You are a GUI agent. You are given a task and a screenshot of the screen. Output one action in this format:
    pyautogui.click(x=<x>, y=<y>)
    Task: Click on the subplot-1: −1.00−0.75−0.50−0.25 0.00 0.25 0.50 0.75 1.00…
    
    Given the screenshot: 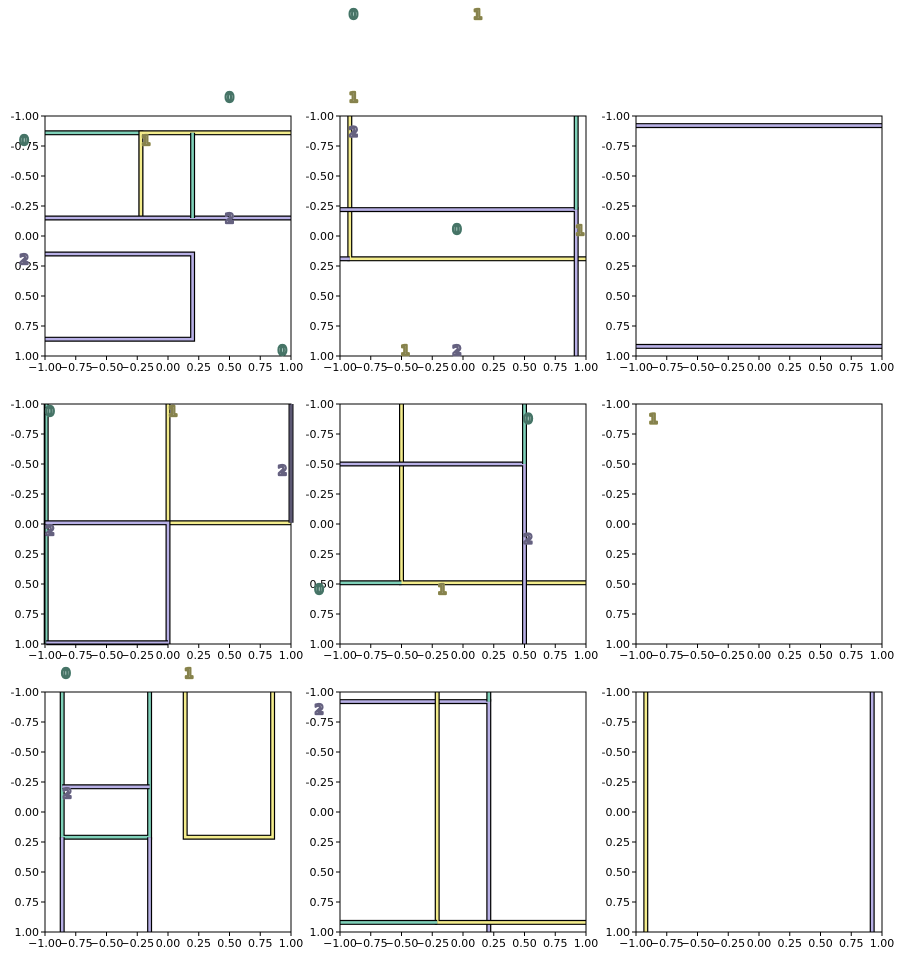 What is the action you would take?
    pyautogui.click(x=157, y=232)
    